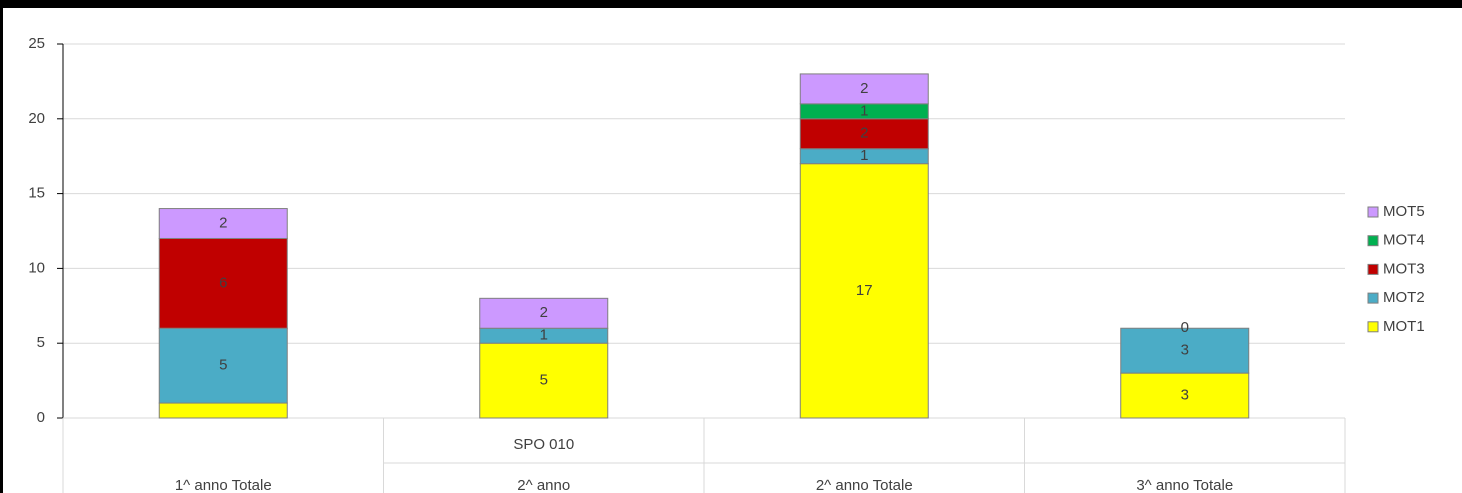 This screenshot has height=493, width=1462. I want to click on x-tick-label: 2^ anno, so click(543, 485).